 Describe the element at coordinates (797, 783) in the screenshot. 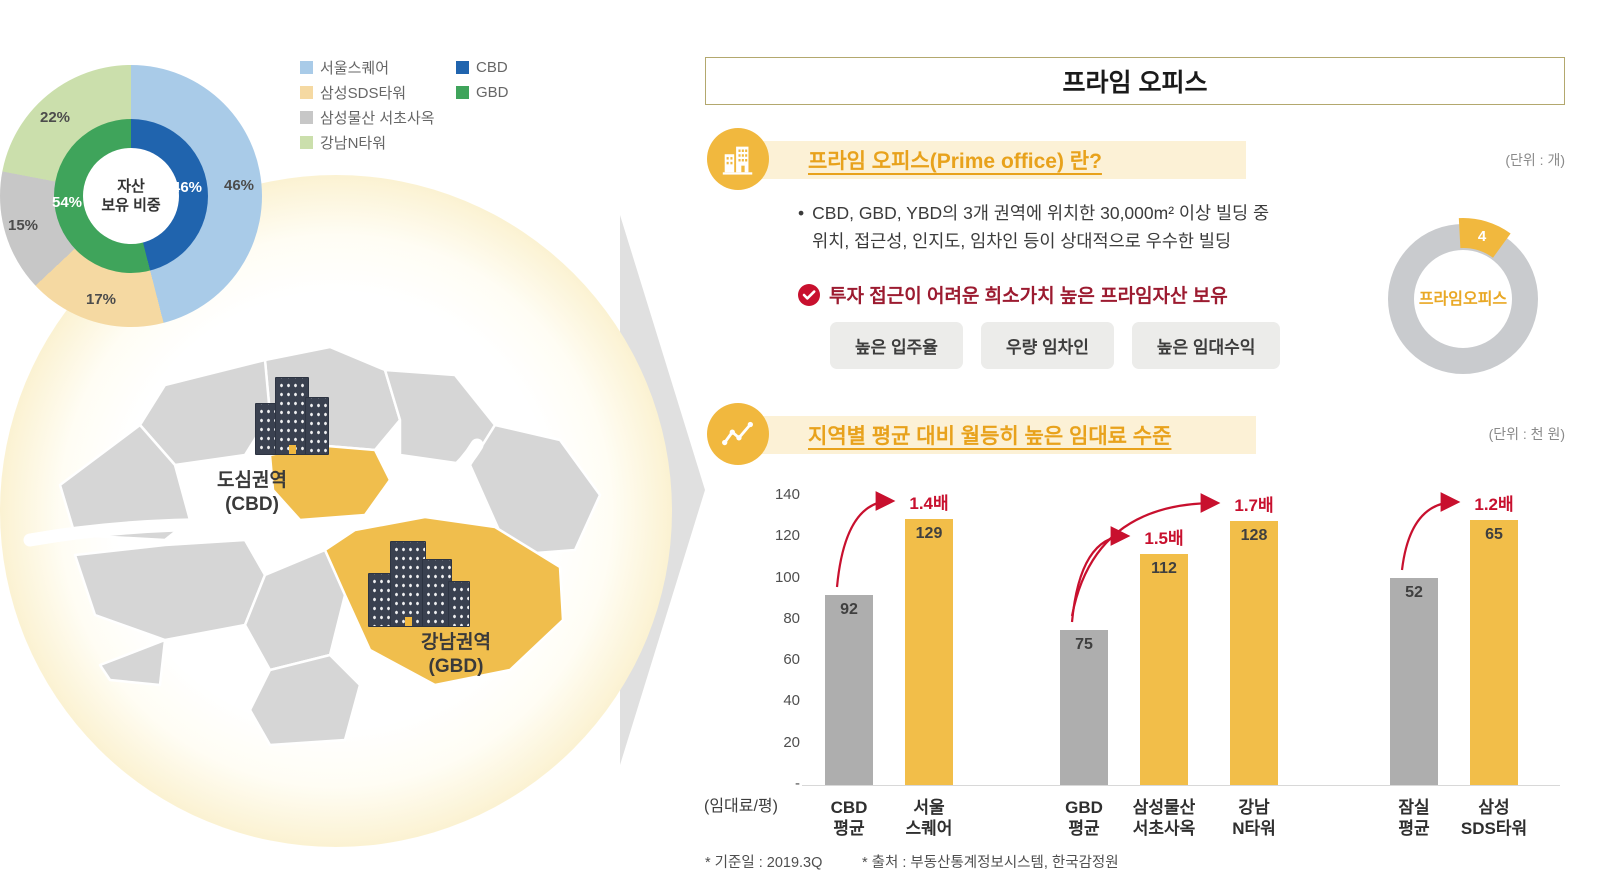

I see `y-axis-zero: -` at that location.